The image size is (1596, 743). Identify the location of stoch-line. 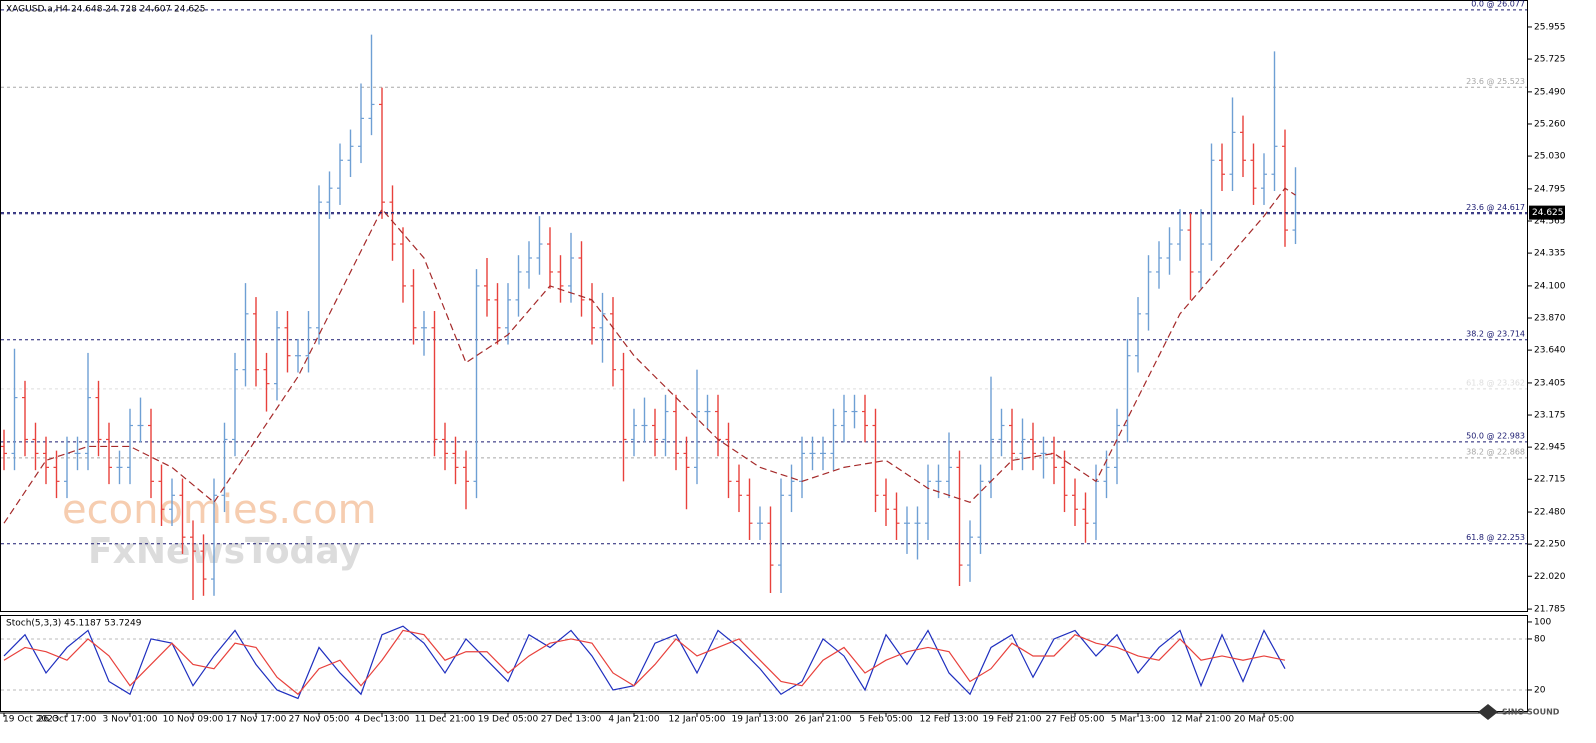
(644, 662).